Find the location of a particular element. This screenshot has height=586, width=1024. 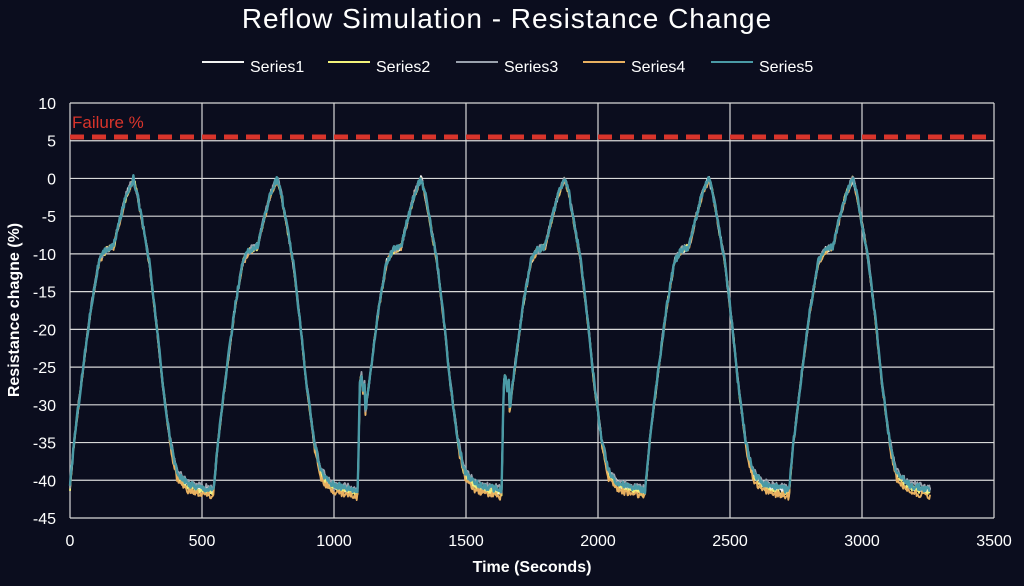

y-tick-label: -35 is located at coordinates (44, 444).